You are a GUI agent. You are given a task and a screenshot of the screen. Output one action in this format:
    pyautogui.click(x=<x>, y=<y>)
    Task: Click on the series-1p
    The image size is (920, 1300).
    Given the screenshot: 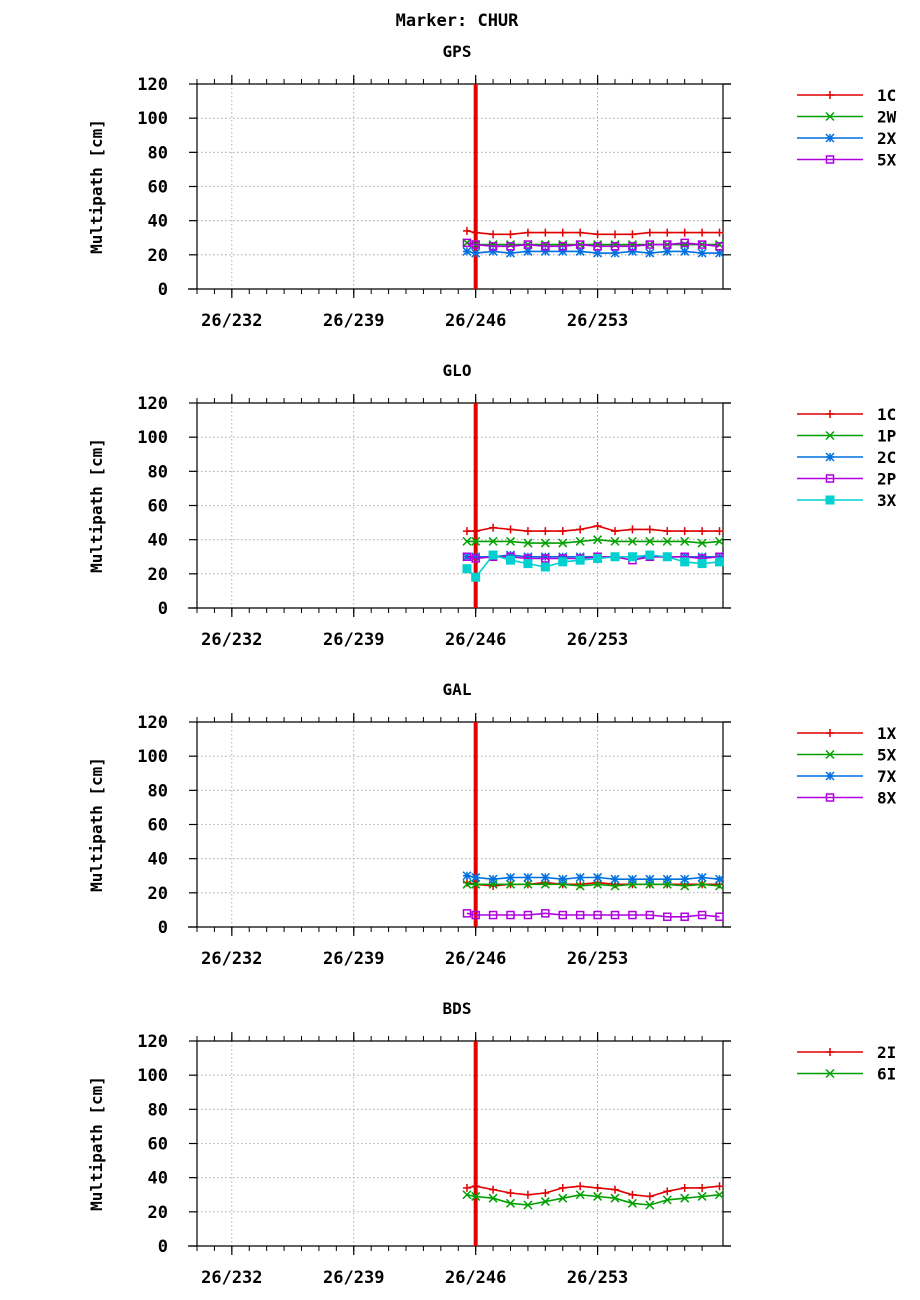 What is the action you would take?
    pyautogui.click(x=593, y=541)
    